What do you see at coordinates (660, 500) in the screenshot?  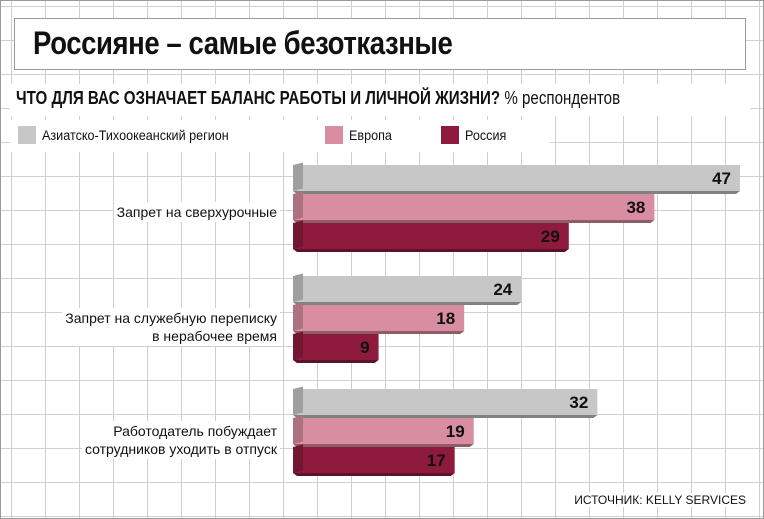 I see `source-note: ИСТОЧНИК: KELLY SERVICES` at bounding box center [660, 500].